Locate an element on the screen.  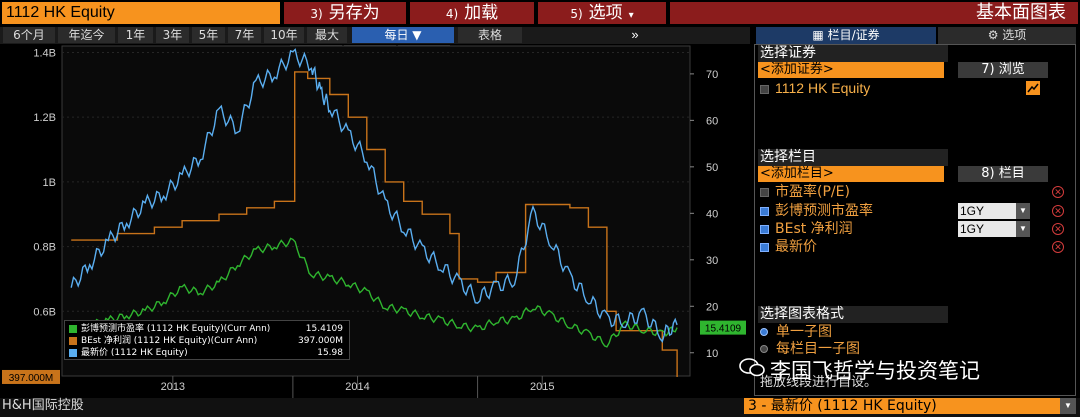
options-button: 5) 选项 ▾ is located at coordinates (602, 13).